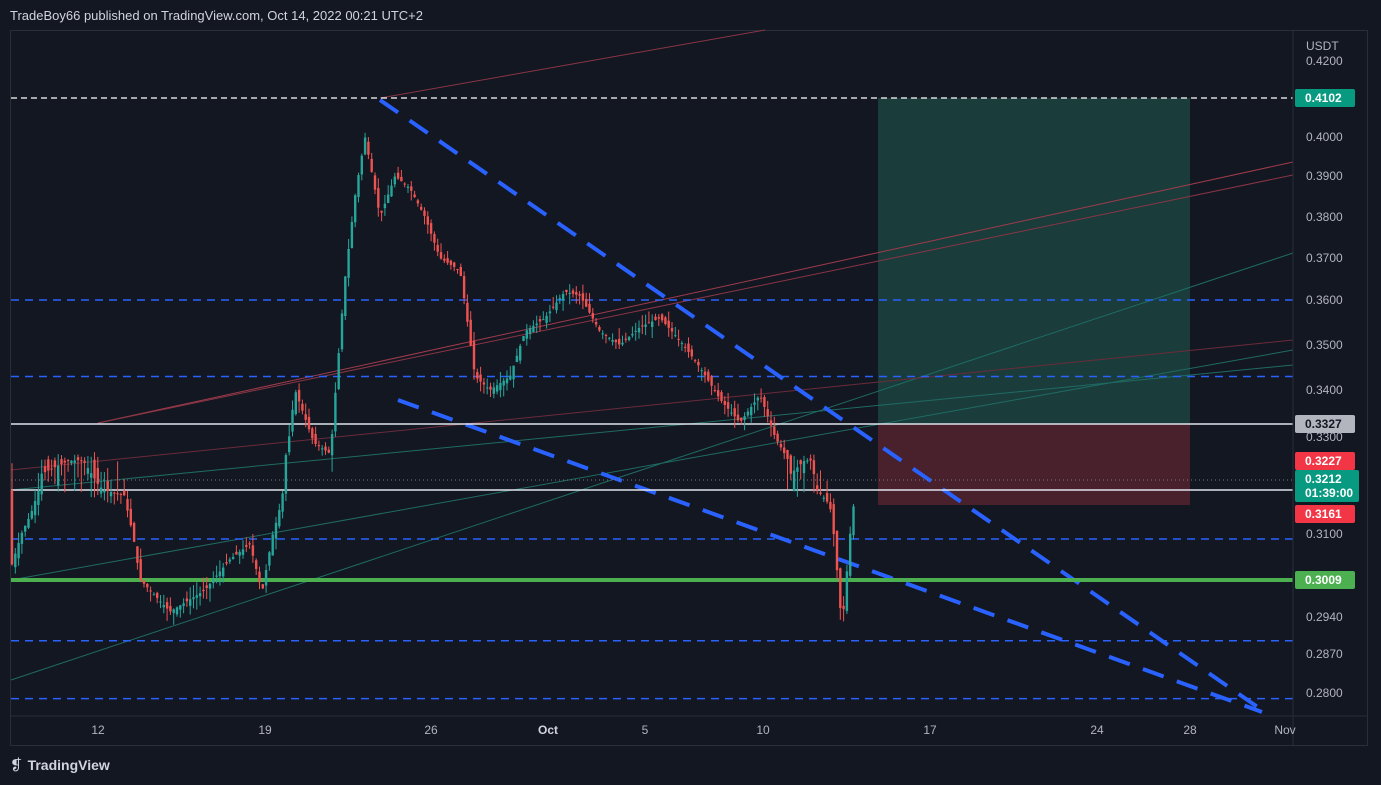 This screenshot has width=1381, height=785. I want to click on y-tick-label: 0.3400, so click(1324, 390).